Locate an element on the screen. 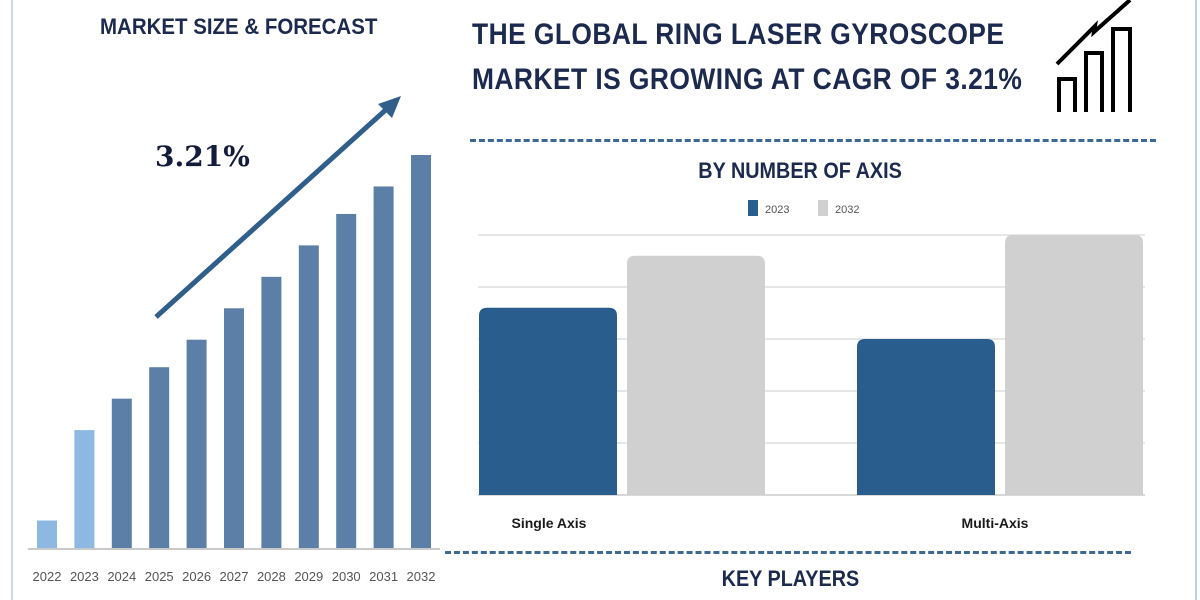 The width and height of the screenshot is (1200, 600). legend-label-2023: 2023 is located at coordinates (777, 210).